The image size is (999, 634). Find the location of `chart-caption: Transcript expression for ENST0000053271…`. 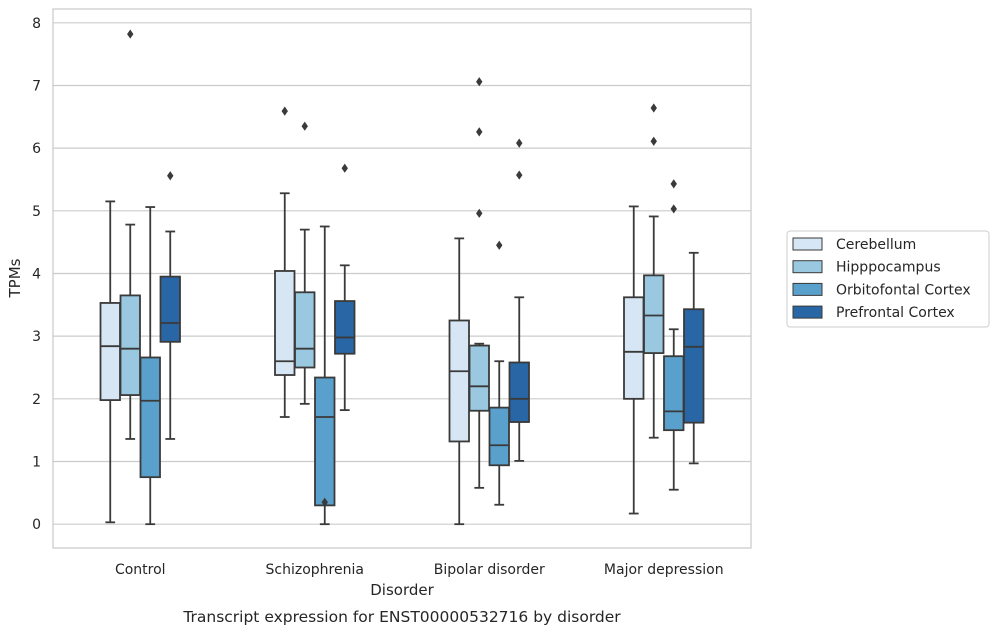

chart-caption: Transcript expression for ENST0000053271… is located at coordinates (401, 617).